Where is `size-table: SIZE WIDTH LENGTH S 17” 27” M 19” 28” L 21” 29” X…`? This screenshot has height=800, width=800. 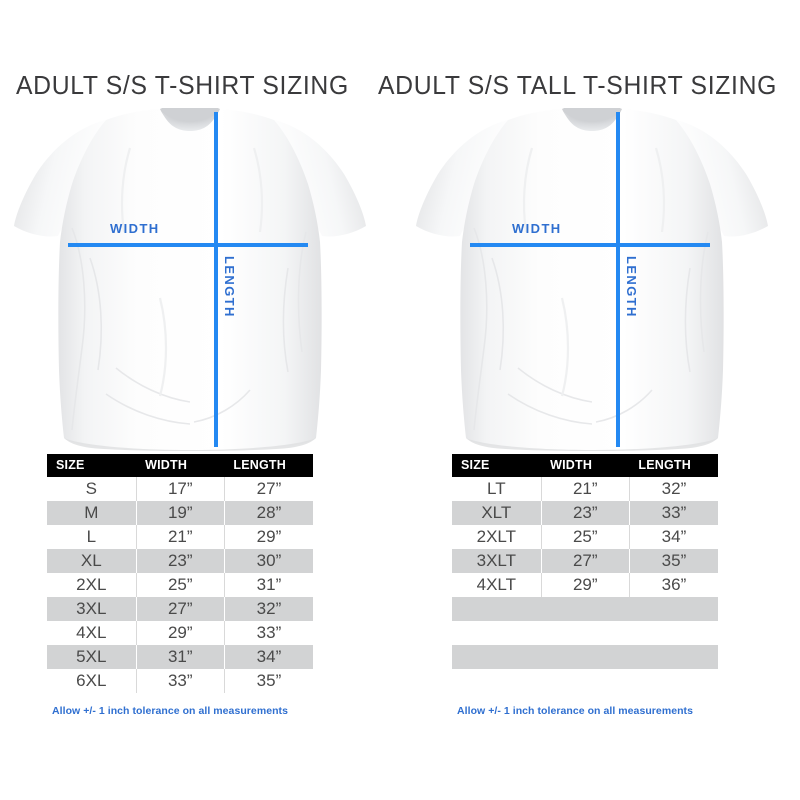
size-table: SIZE WIDTH LENGTH S 17” 27” M 19” 28” L 21” 29” X… is located at coordinates (180, 573).